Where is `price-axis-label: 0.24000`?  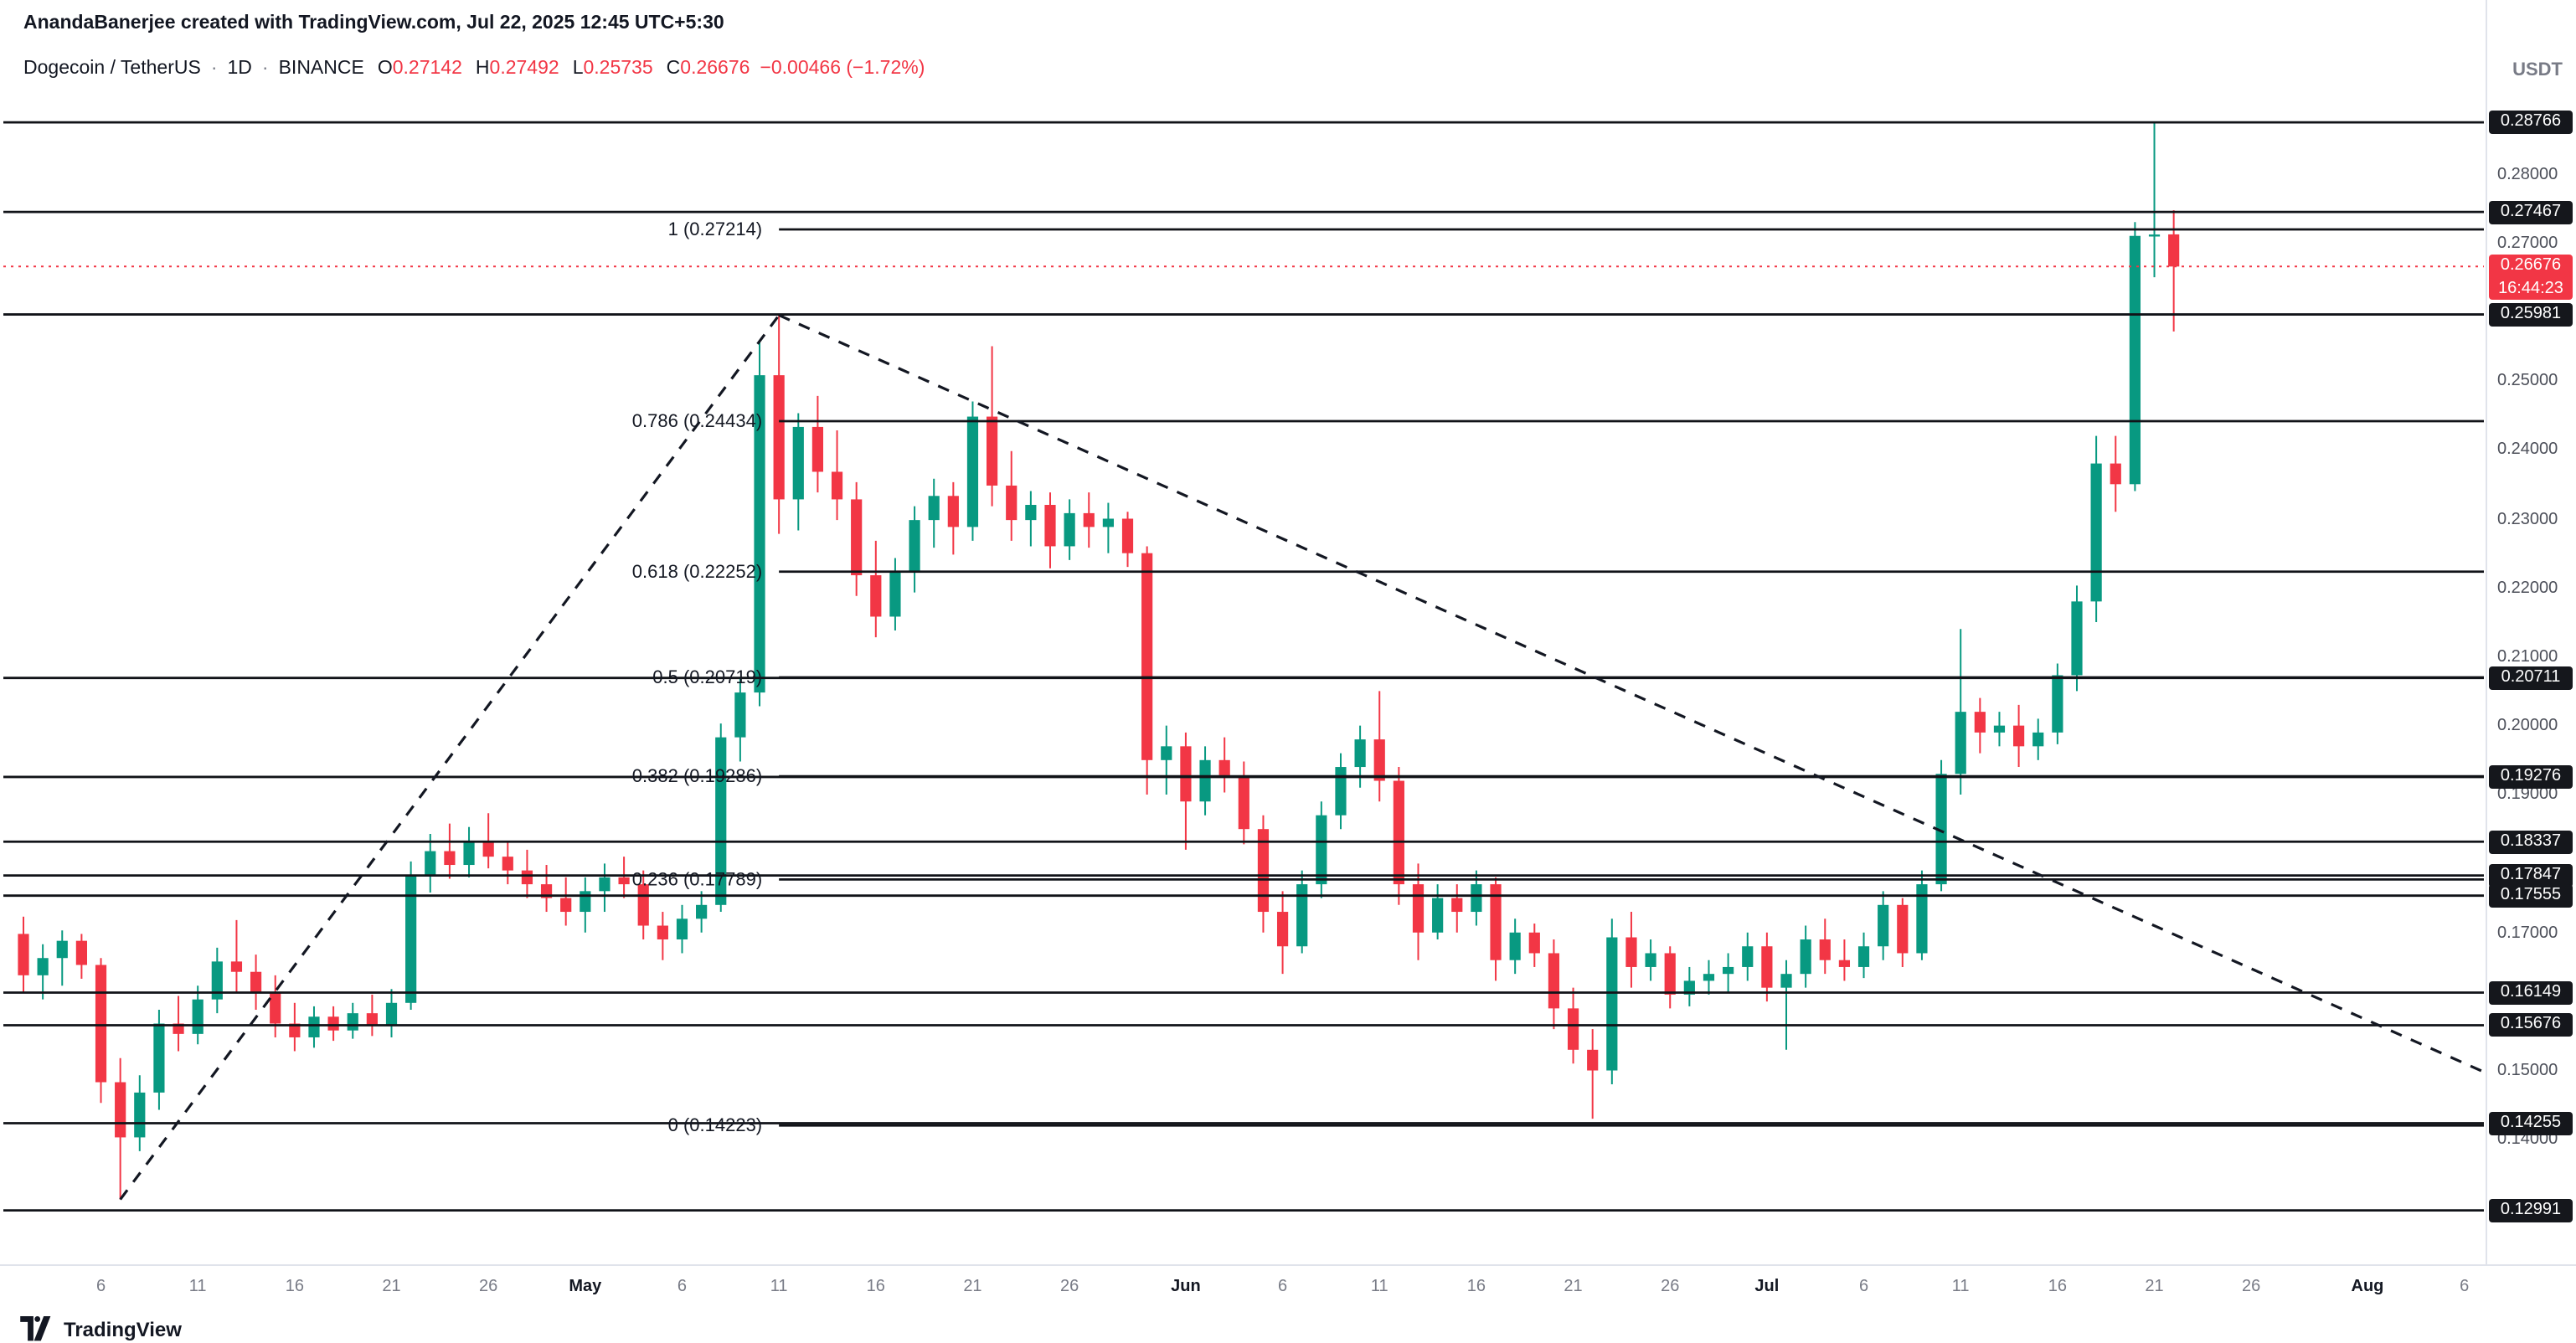 price-axis-label: 0.24000 is located at coordinates (2527, 450).